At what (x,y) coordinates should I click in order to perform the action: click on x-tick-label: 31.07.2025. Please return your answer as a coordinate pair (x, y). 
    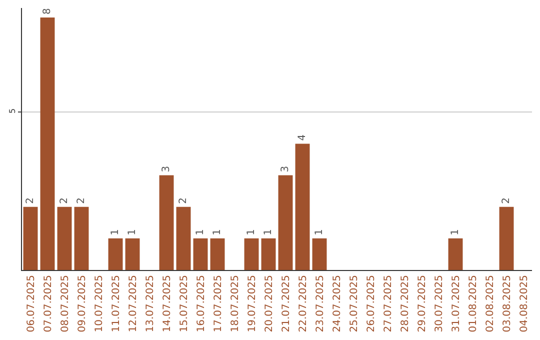
    Looking at the image, I should click on (456, 303).